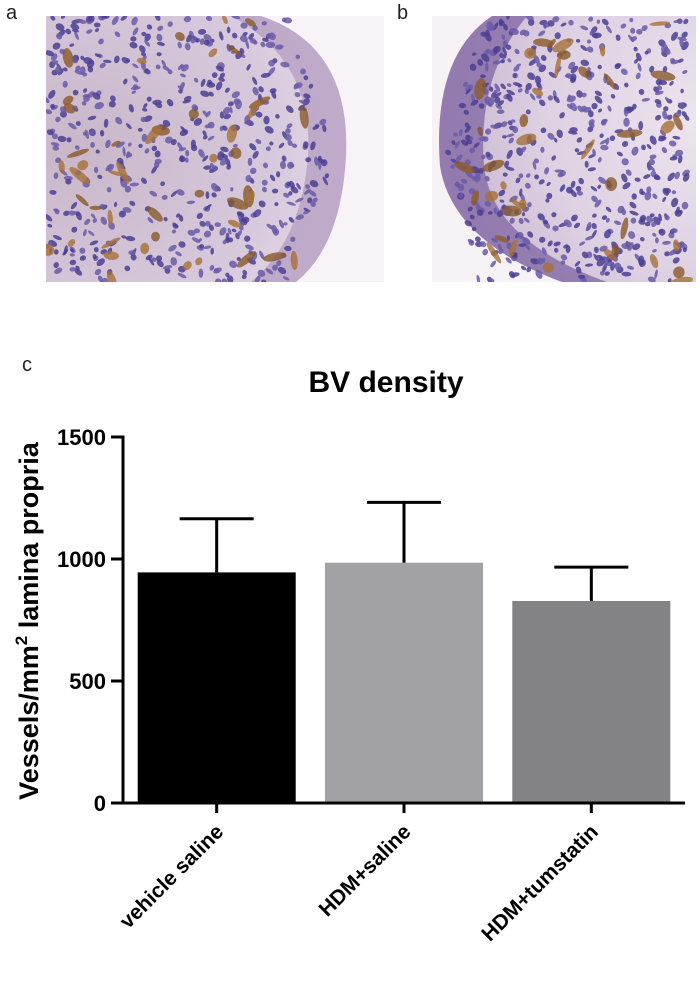 This screenshot has width=700, height=986. Describe the element at coordinates (12, 13) in the screenshot. I see `panel-a-label: a` at that location.